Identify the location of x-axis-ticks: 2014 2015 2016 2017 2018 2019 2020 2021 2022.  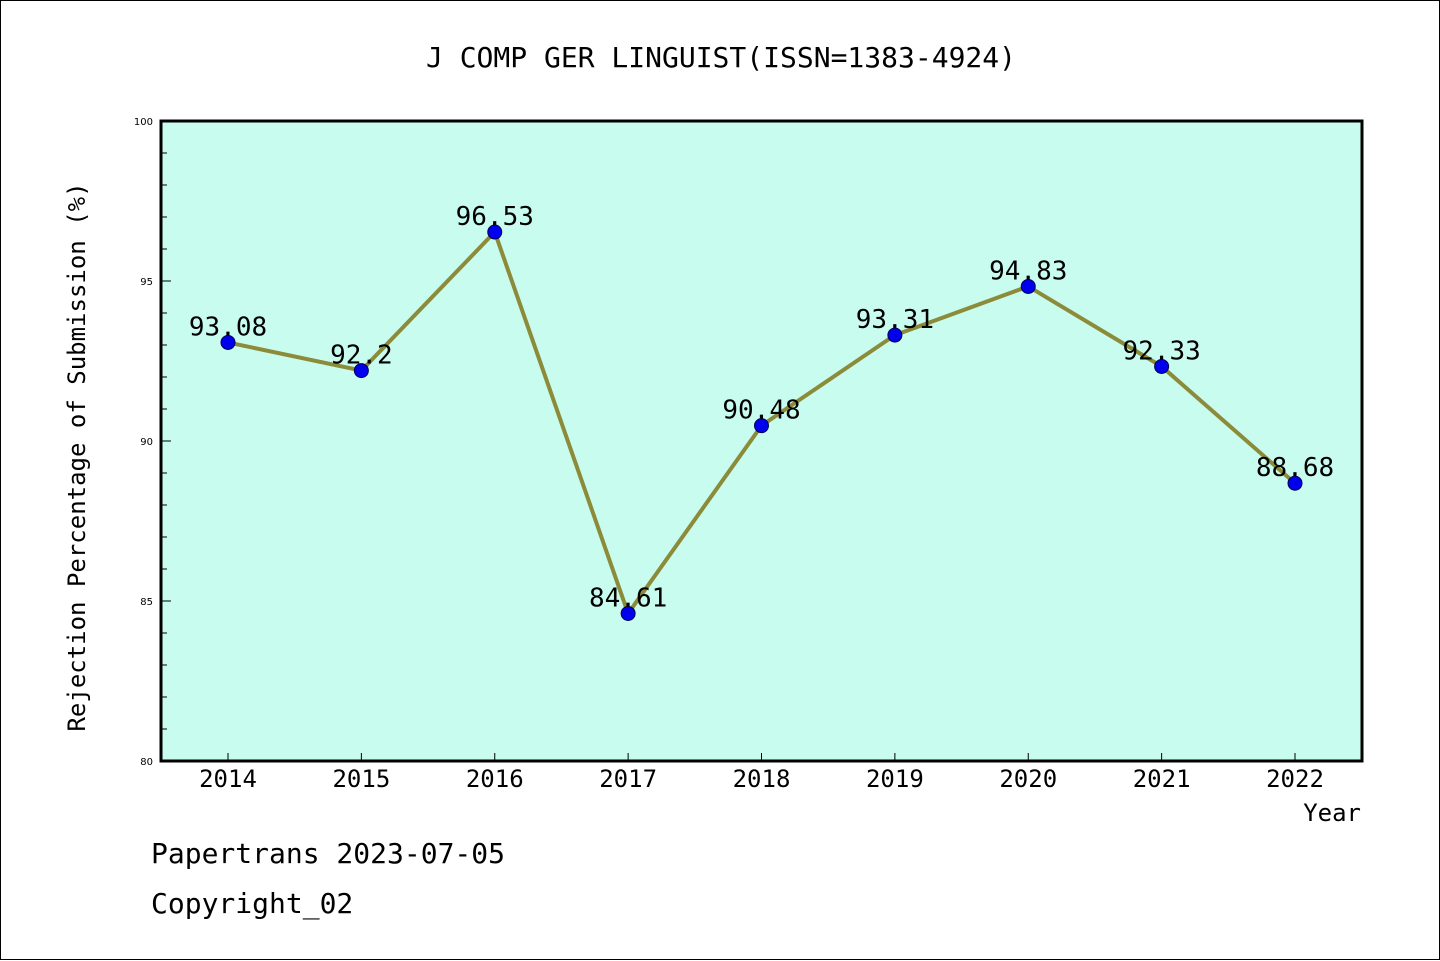
(761, 773).